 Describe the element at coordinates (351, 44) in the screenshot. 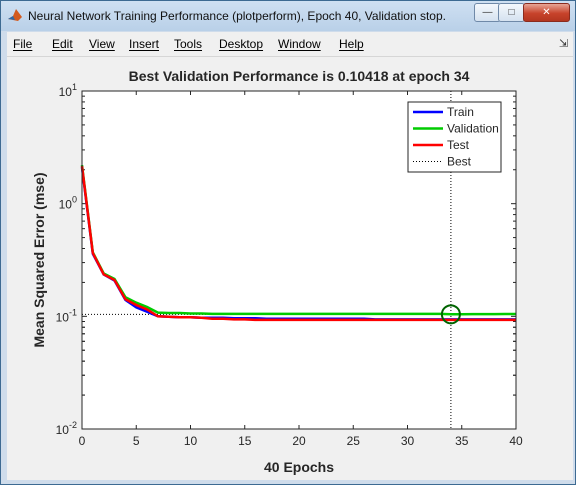

I see `menu-help: Help` at that location.